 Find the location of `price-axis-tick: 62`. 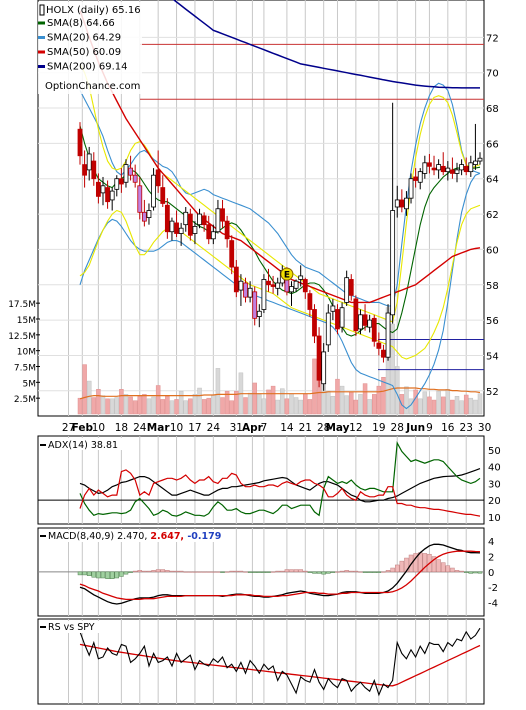

price-axis-tick: 62 is located at coordinates (492, 215).